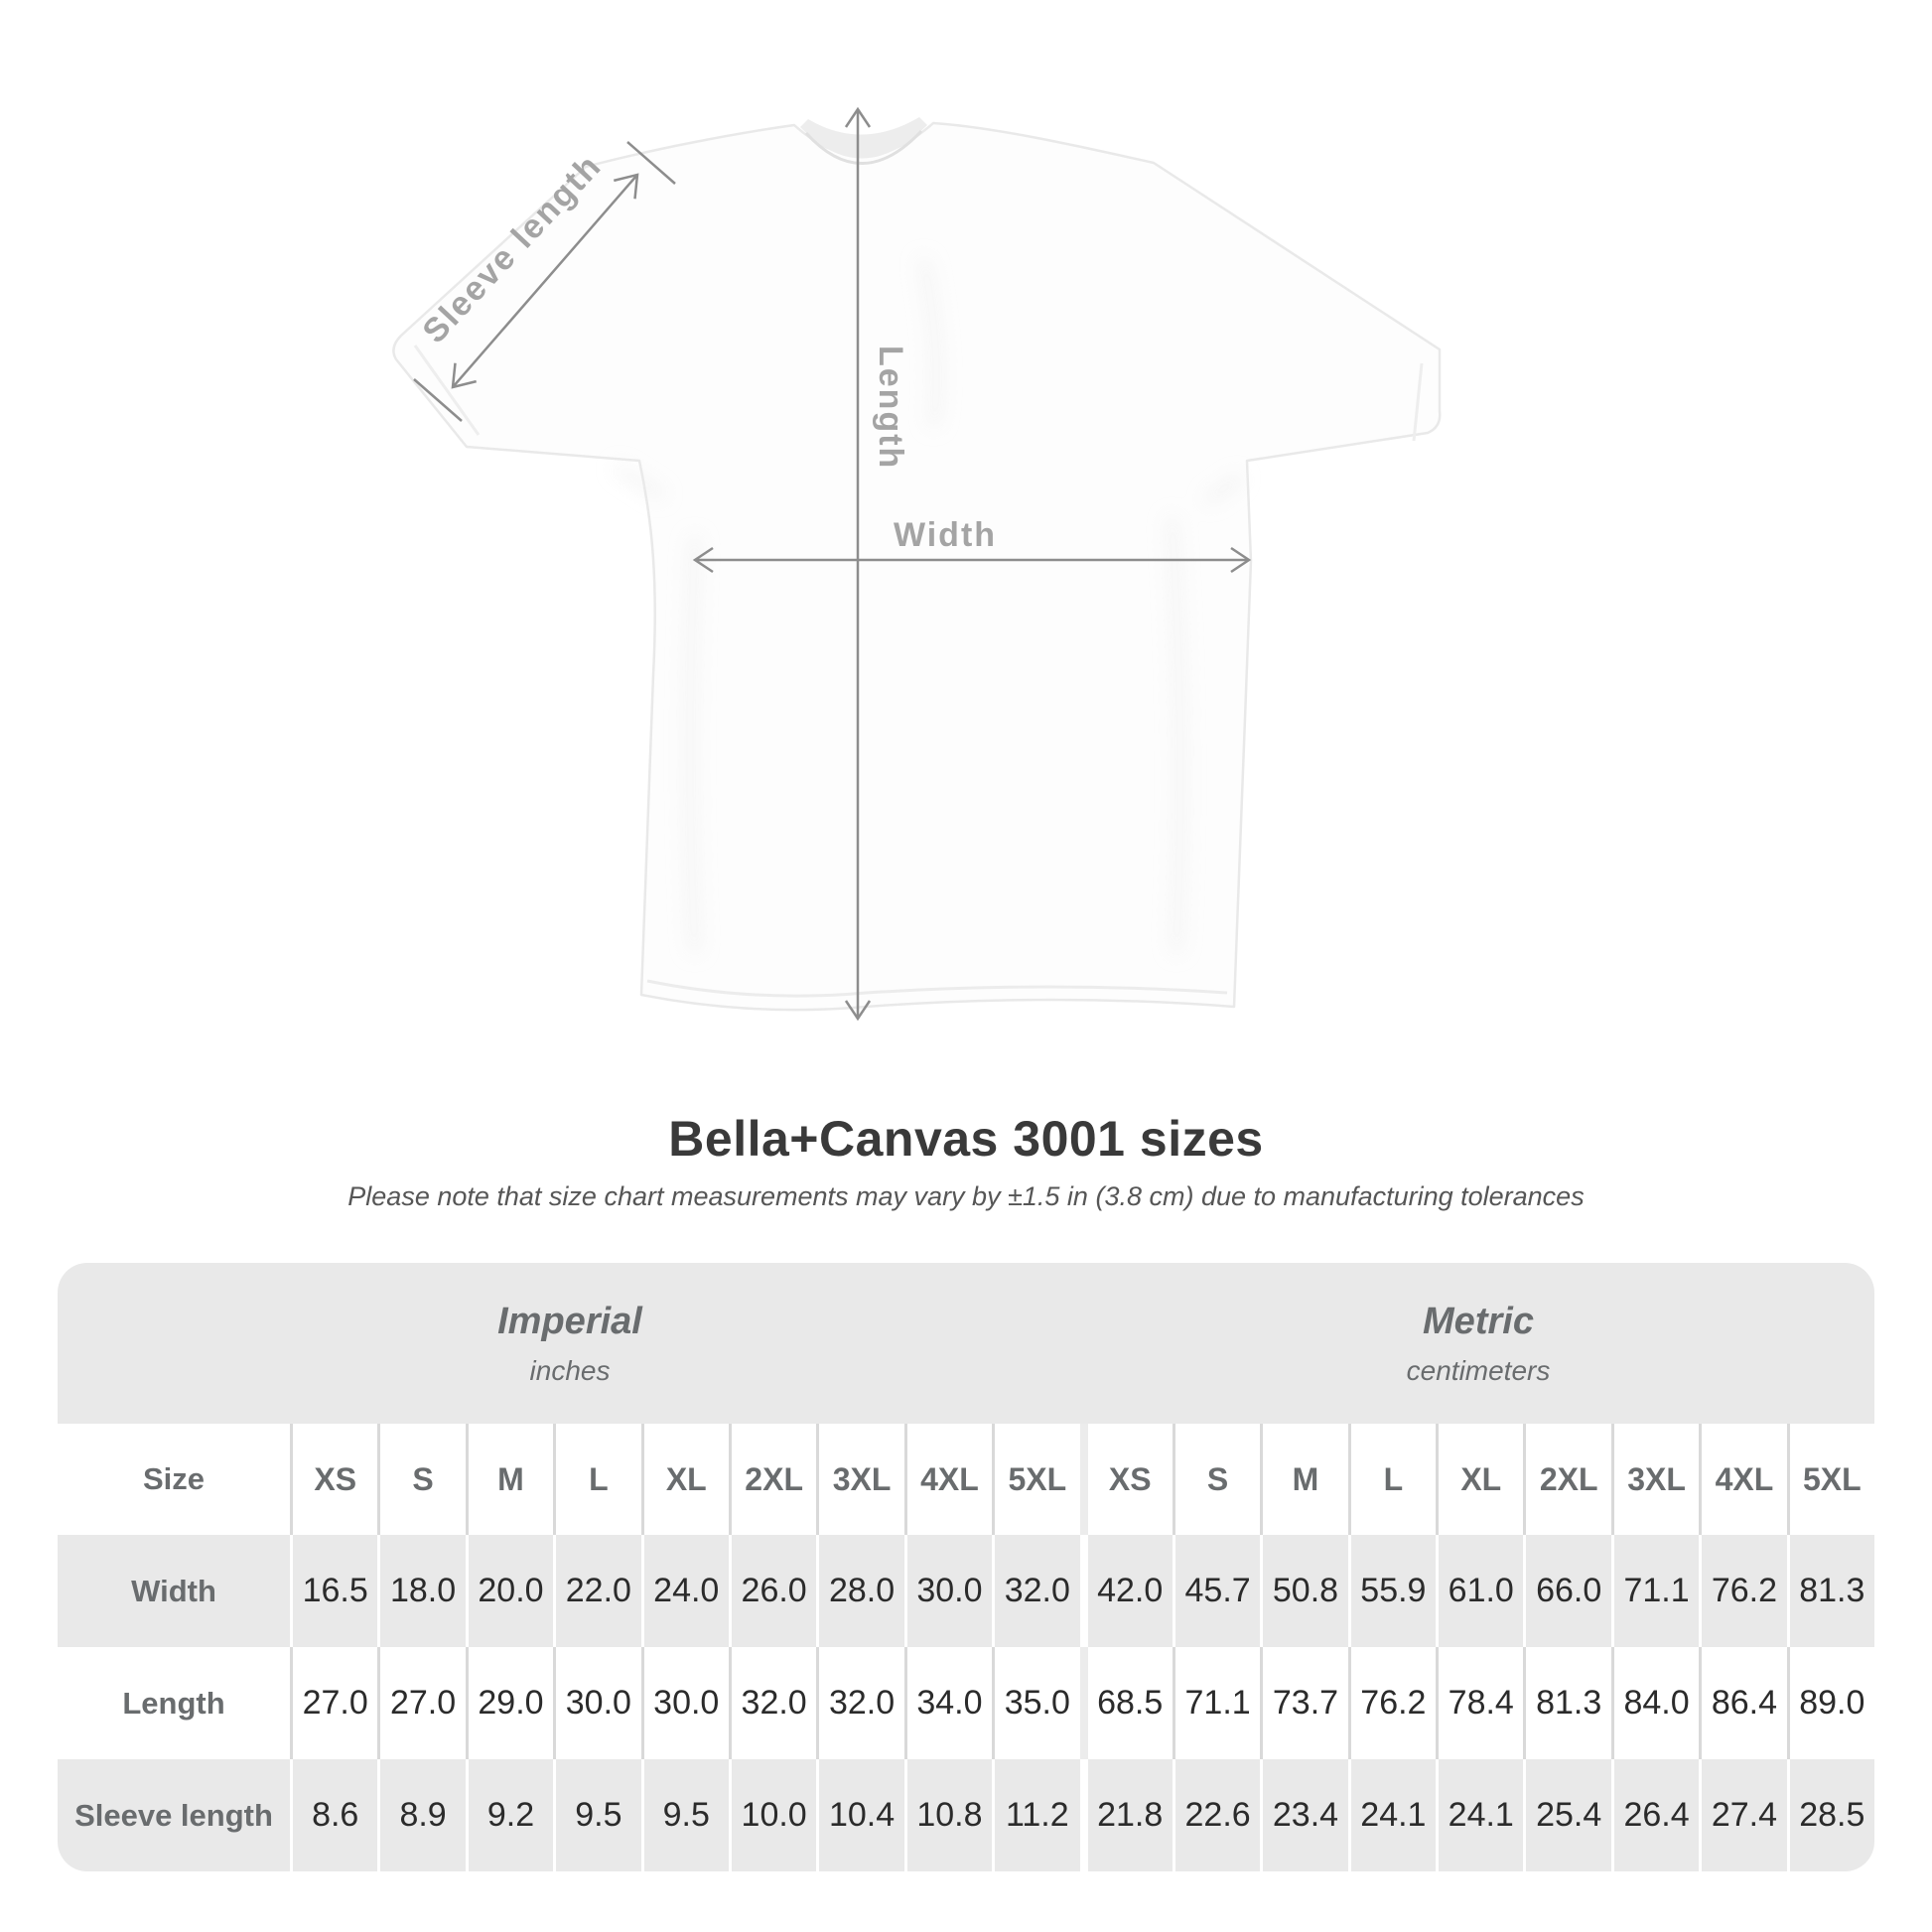  Describe the element at coordinates (1480, 1703) in the screenshot. I see `value-cell: 78.4` at that location.